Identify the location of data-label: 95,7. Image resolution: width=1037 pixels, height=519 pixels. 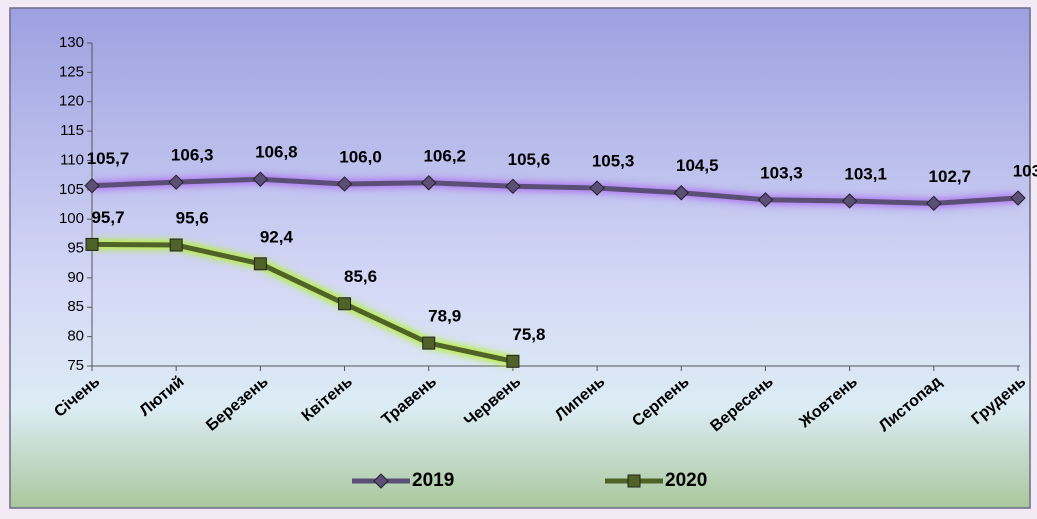
(107, 217).